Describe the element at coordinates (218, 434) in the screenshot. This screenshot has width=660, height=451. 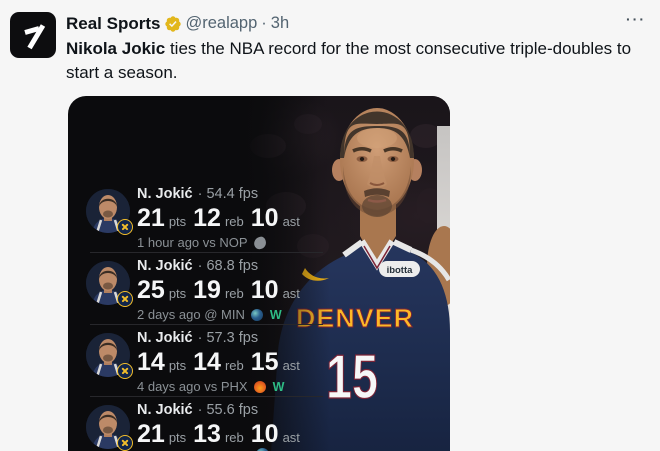
I see `stat-line: 21 pts 13 reb 10 ast` at that location.